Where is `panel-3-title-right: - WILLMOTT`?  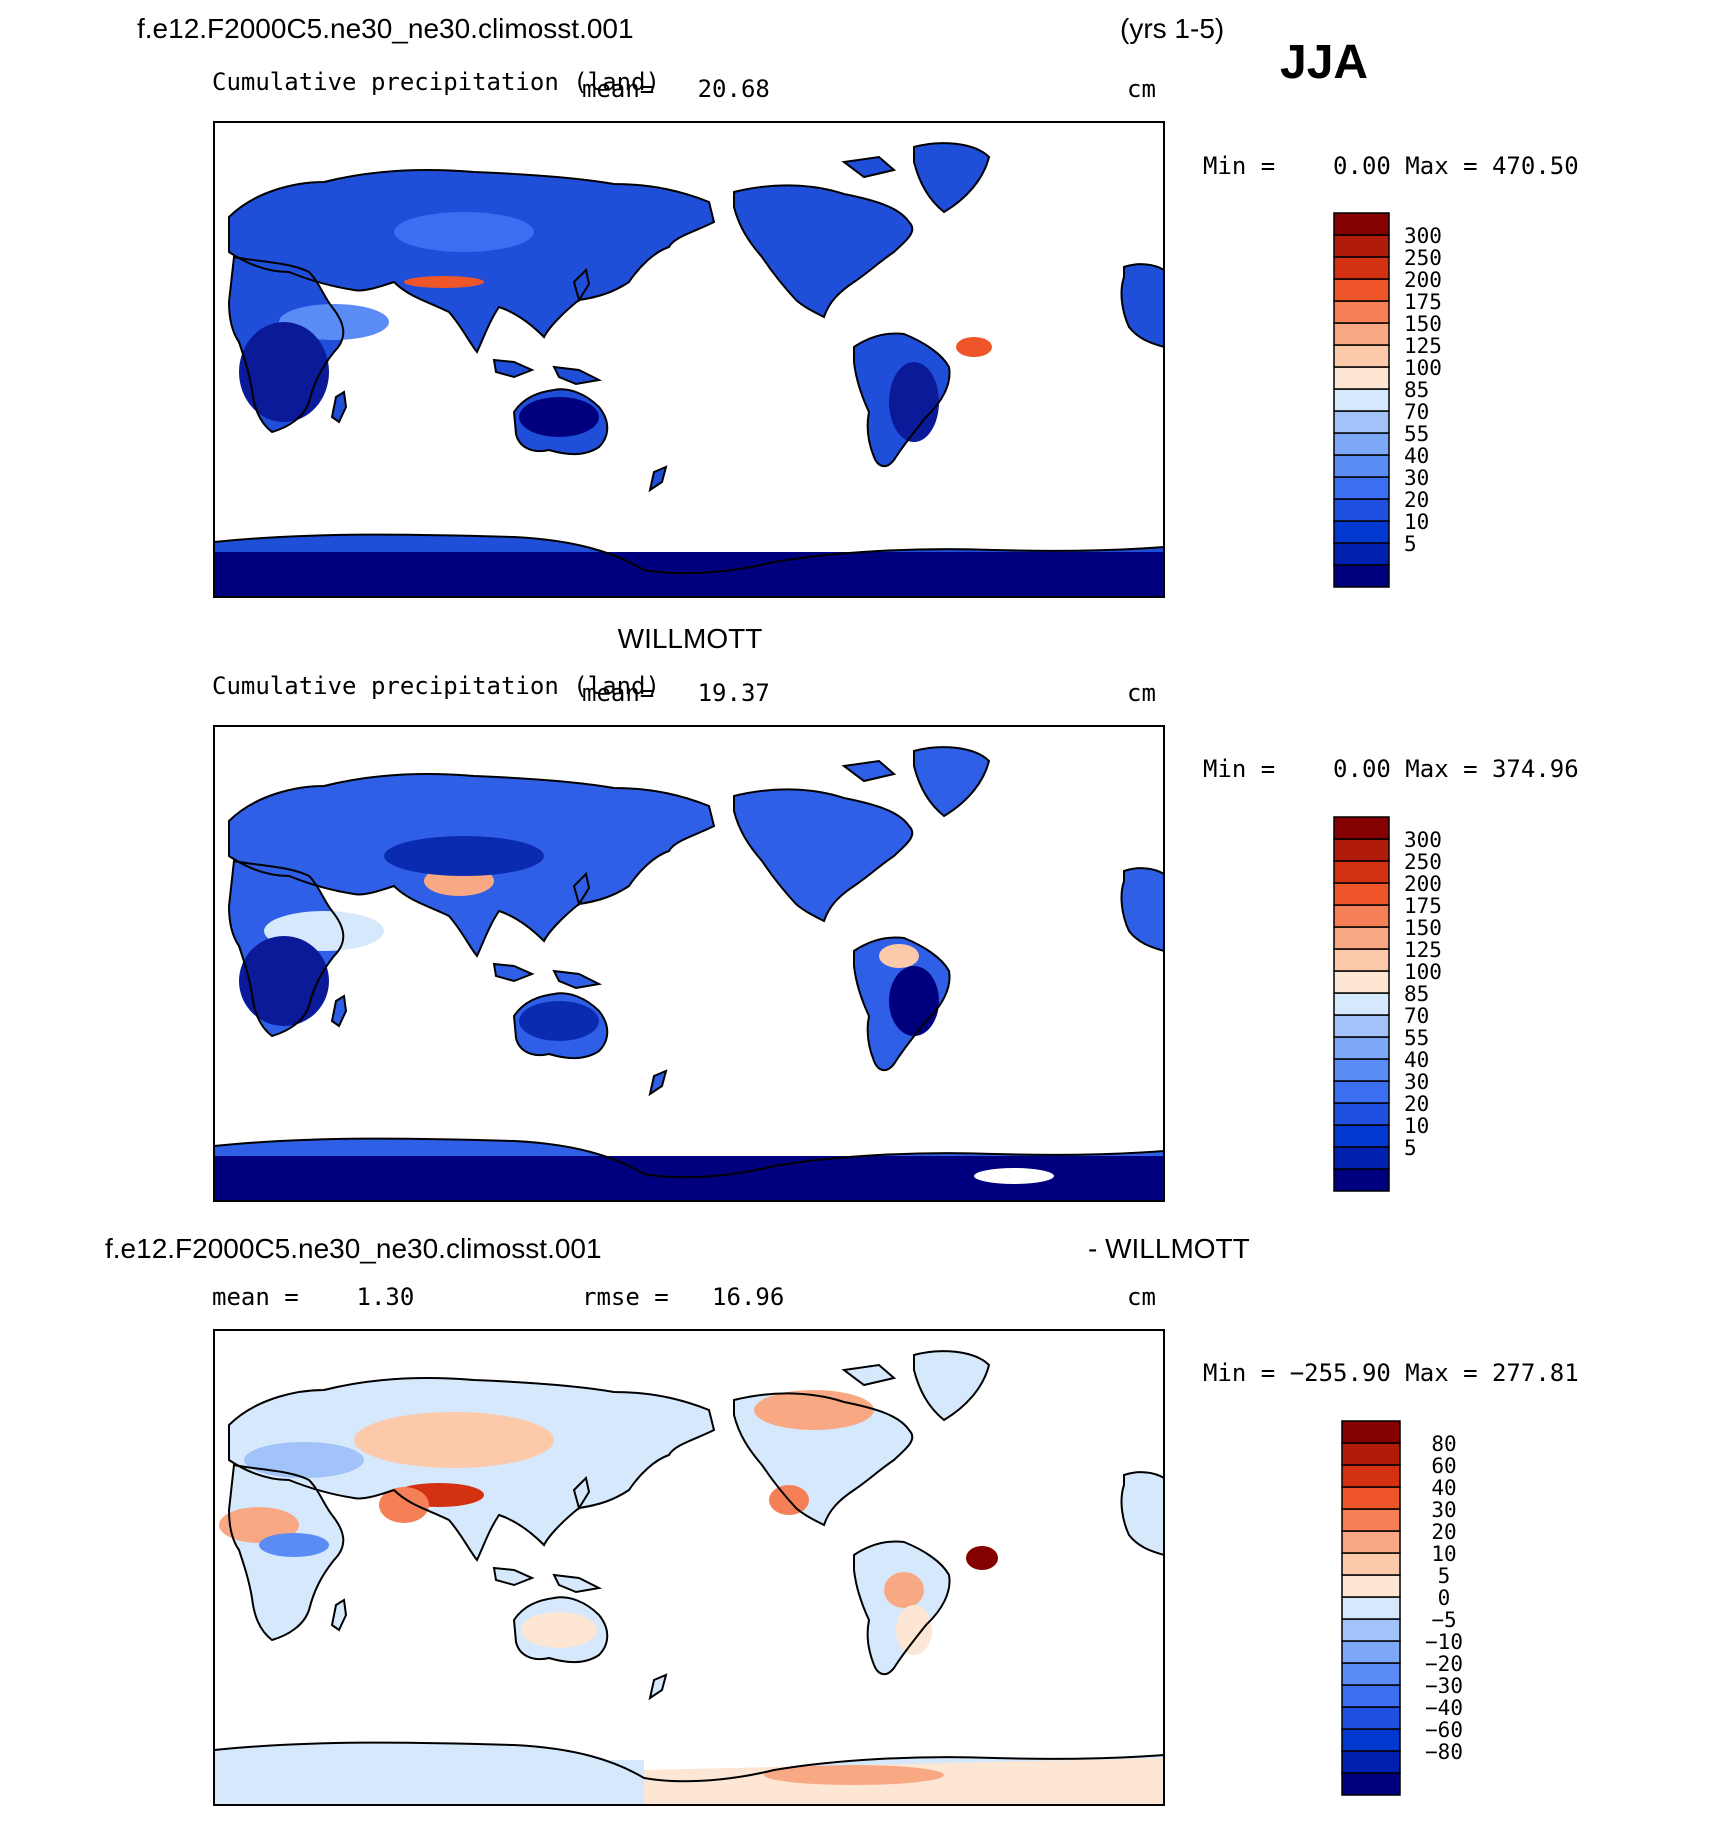
panel-3-title-right: - WILLMOTT is located at coordinates (1169, 1248).